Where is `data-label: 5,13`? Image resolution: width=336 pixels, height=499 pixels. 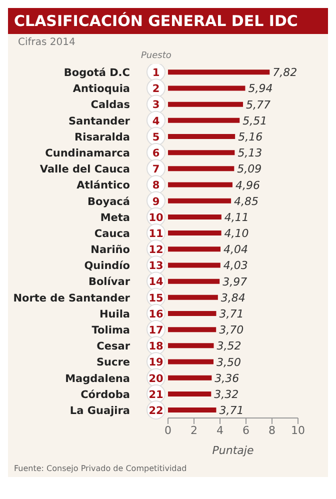
data-label: 5,13 is located at coordinates (250, 153).